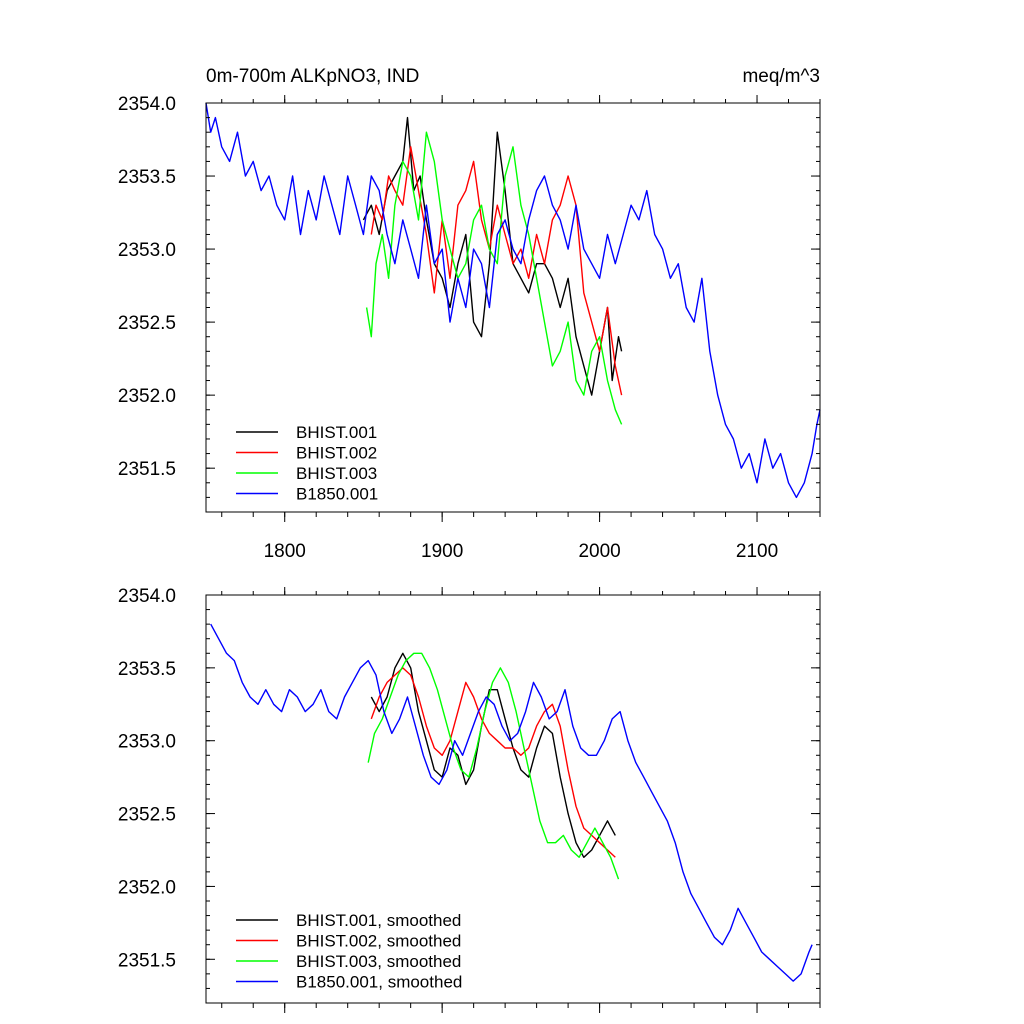 The image size is (1024, 1024). I want to click on legend-label: BHIST.002, smoothed, so click(378, 941).